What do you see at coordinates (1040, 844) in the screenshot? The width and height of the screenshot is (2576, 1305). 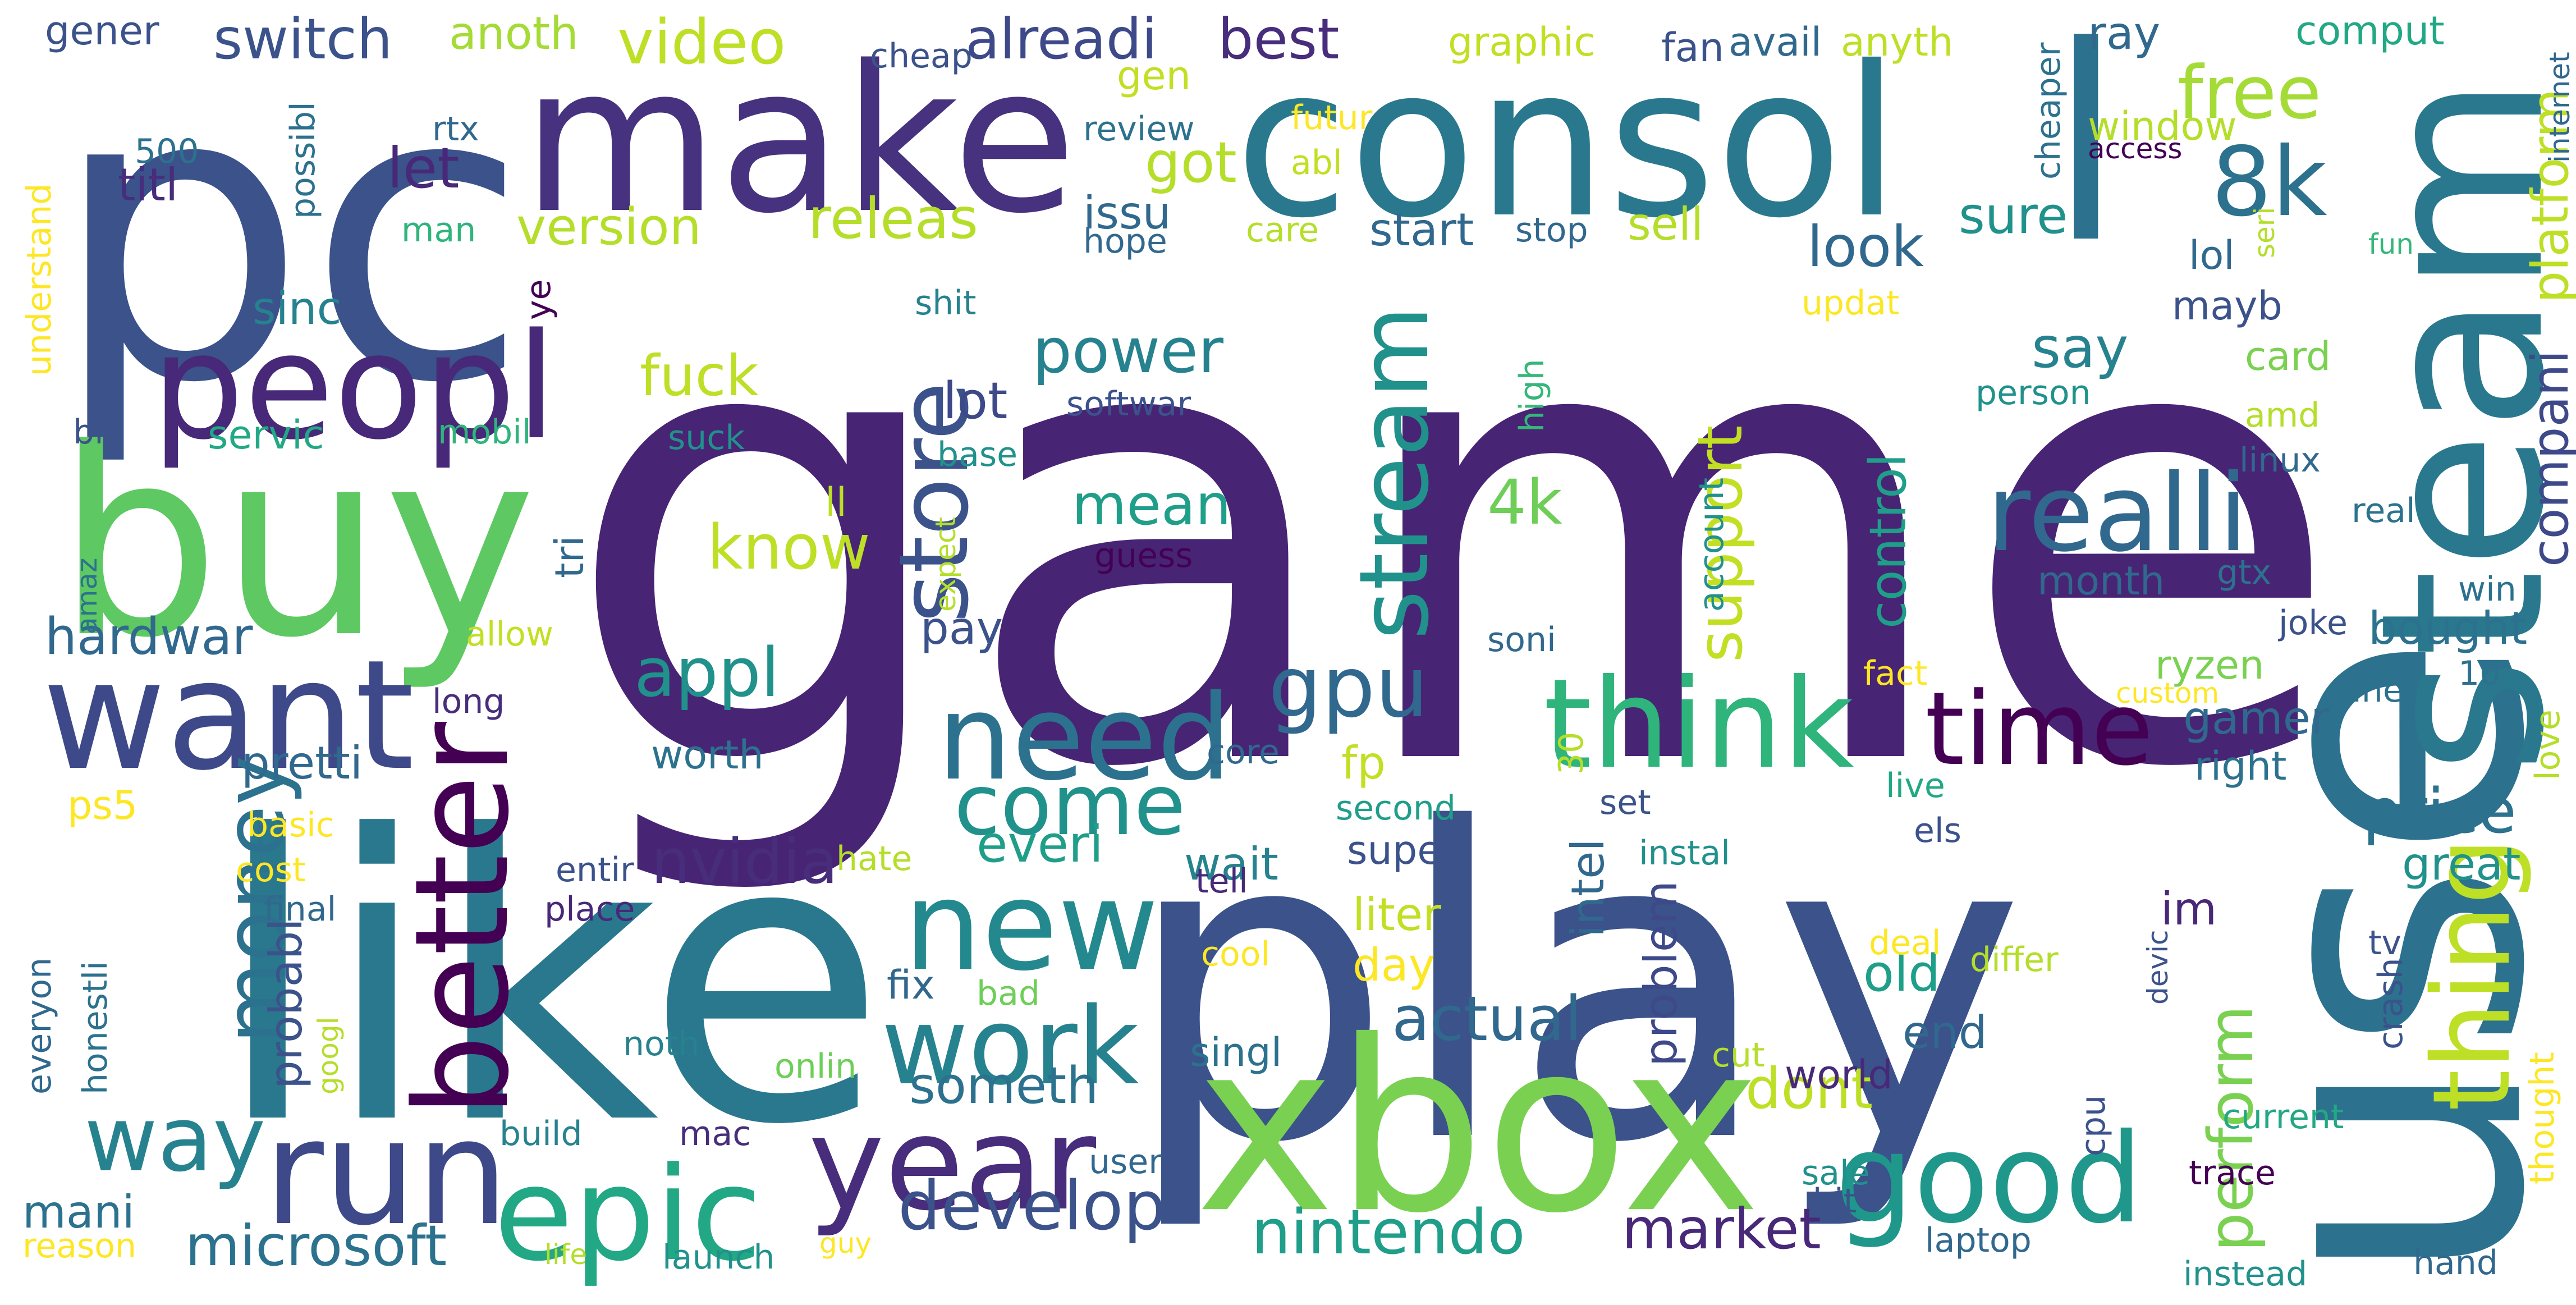 I see `word-everi: everi` at bounding box center [1040, 844].